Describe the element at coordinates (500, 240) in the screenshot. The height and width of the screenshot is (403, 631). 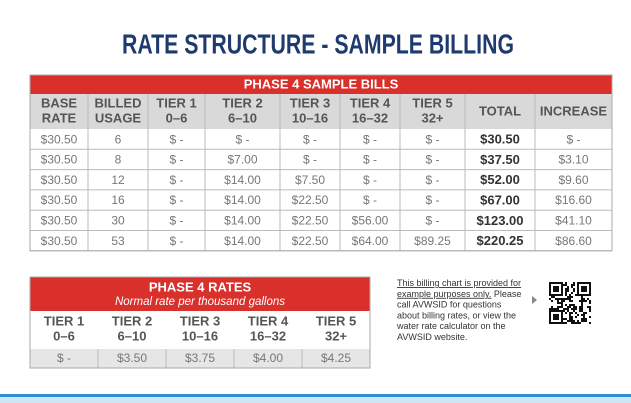
I see `total-cell: $220.25` at that location.